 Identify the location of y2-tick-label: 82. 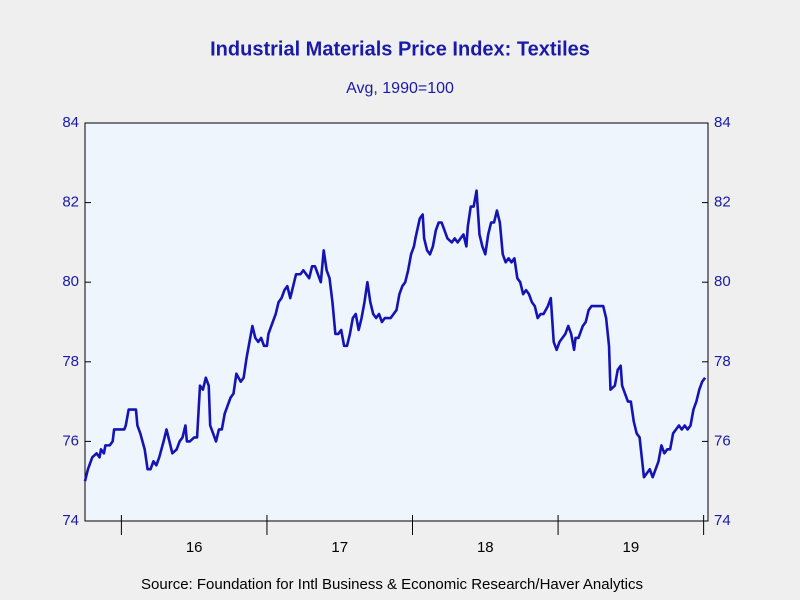
(722, 202).